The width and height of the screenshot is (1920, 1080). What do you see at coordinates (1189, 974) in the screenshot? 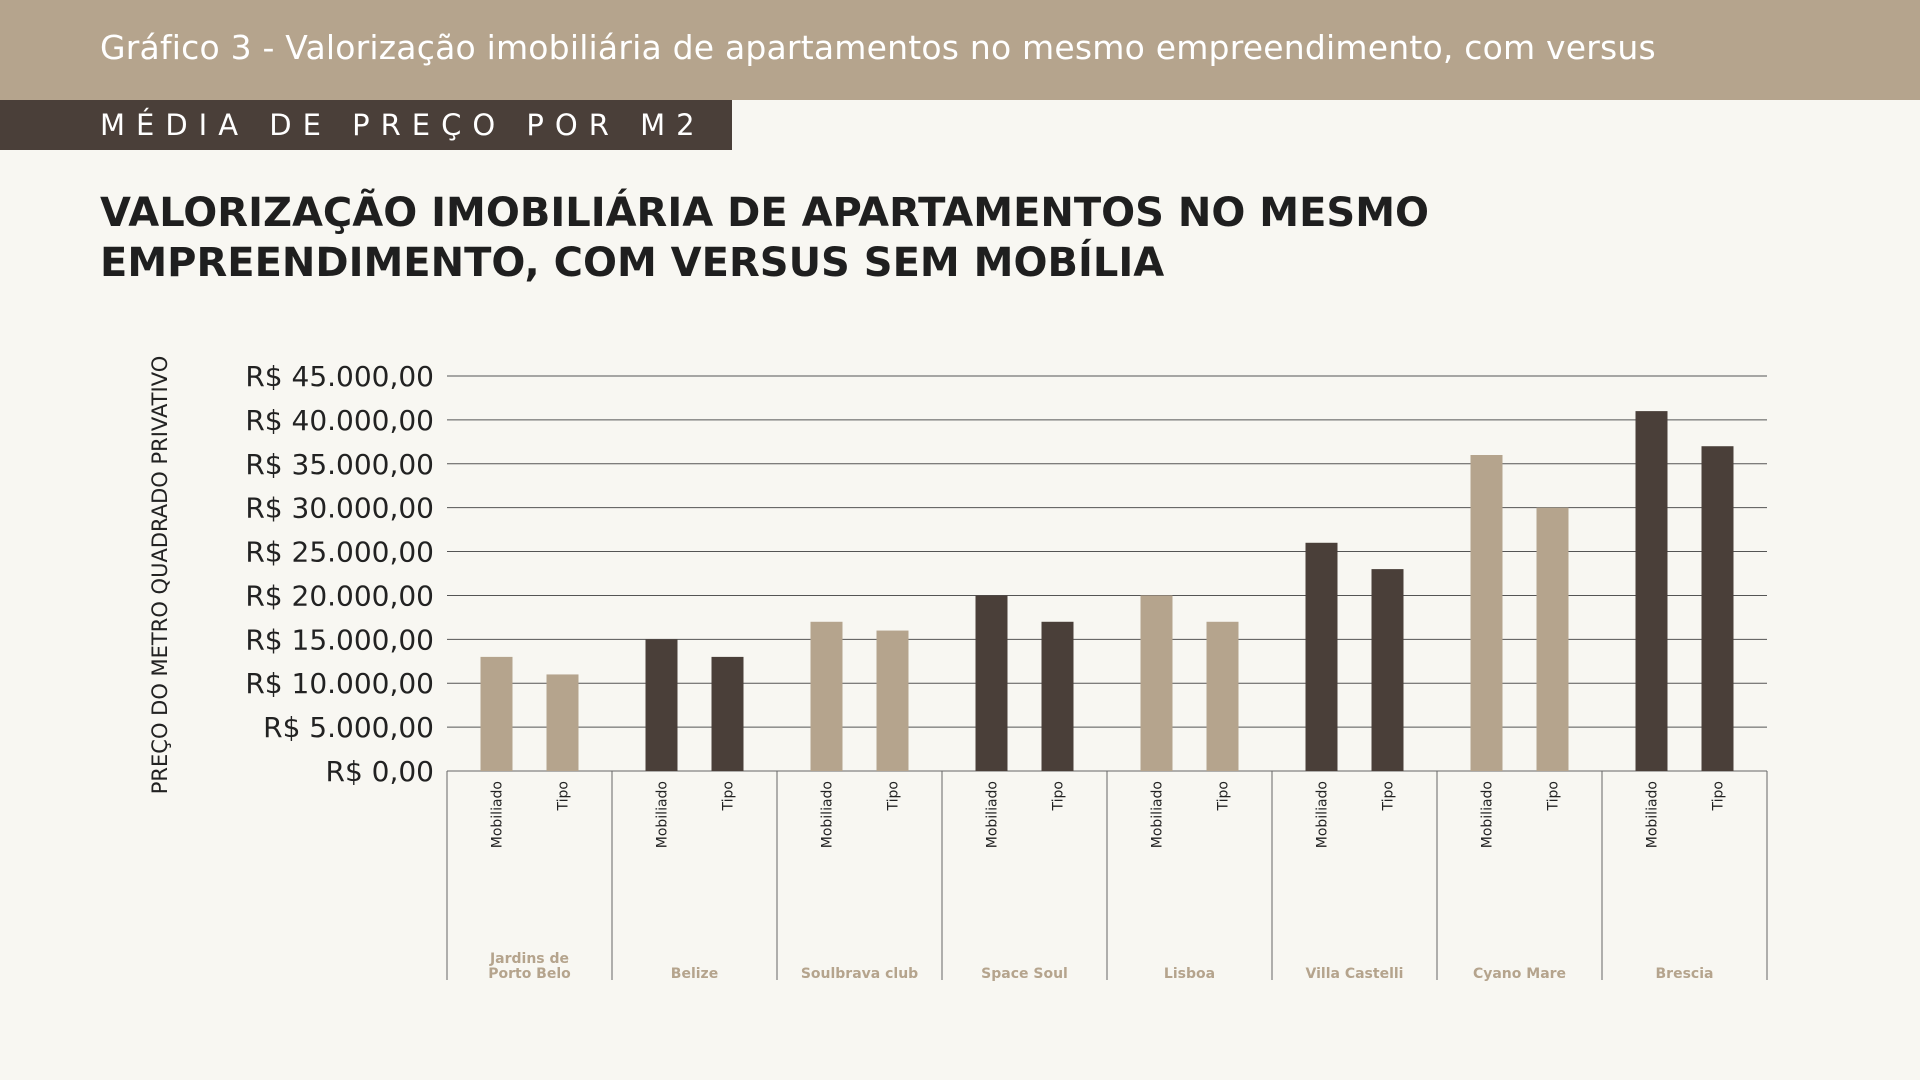
I see `x-group-label: Lisboa` at bounding box center [1189, 974].